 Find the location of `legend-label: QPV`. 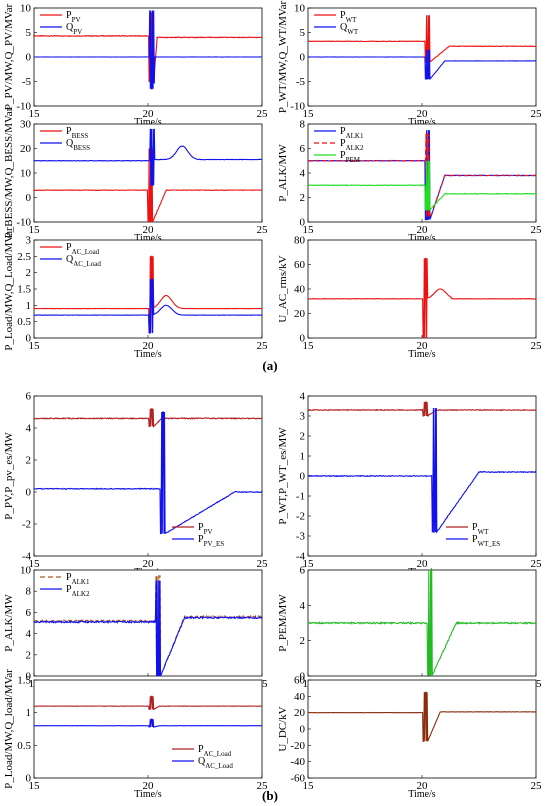

legend-label: QPV is located at coordinates (74, 29).